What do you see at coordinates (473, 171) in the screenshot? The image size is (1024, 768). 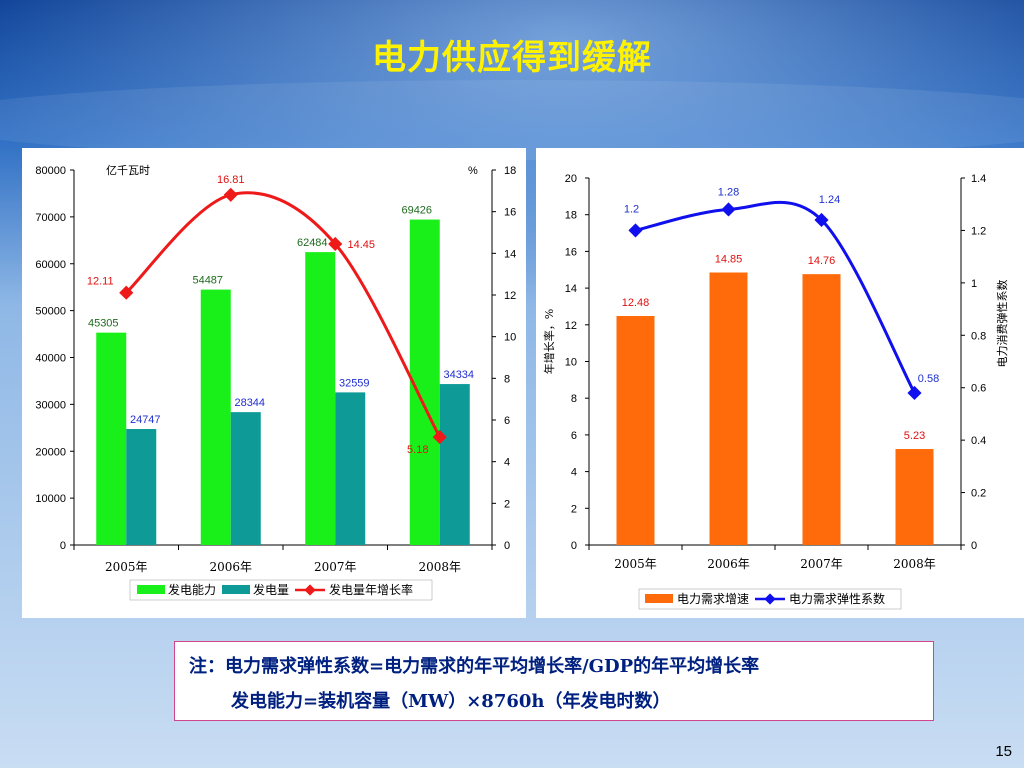 I see `right-axis-unit: %` at bounding box center [473, 171].